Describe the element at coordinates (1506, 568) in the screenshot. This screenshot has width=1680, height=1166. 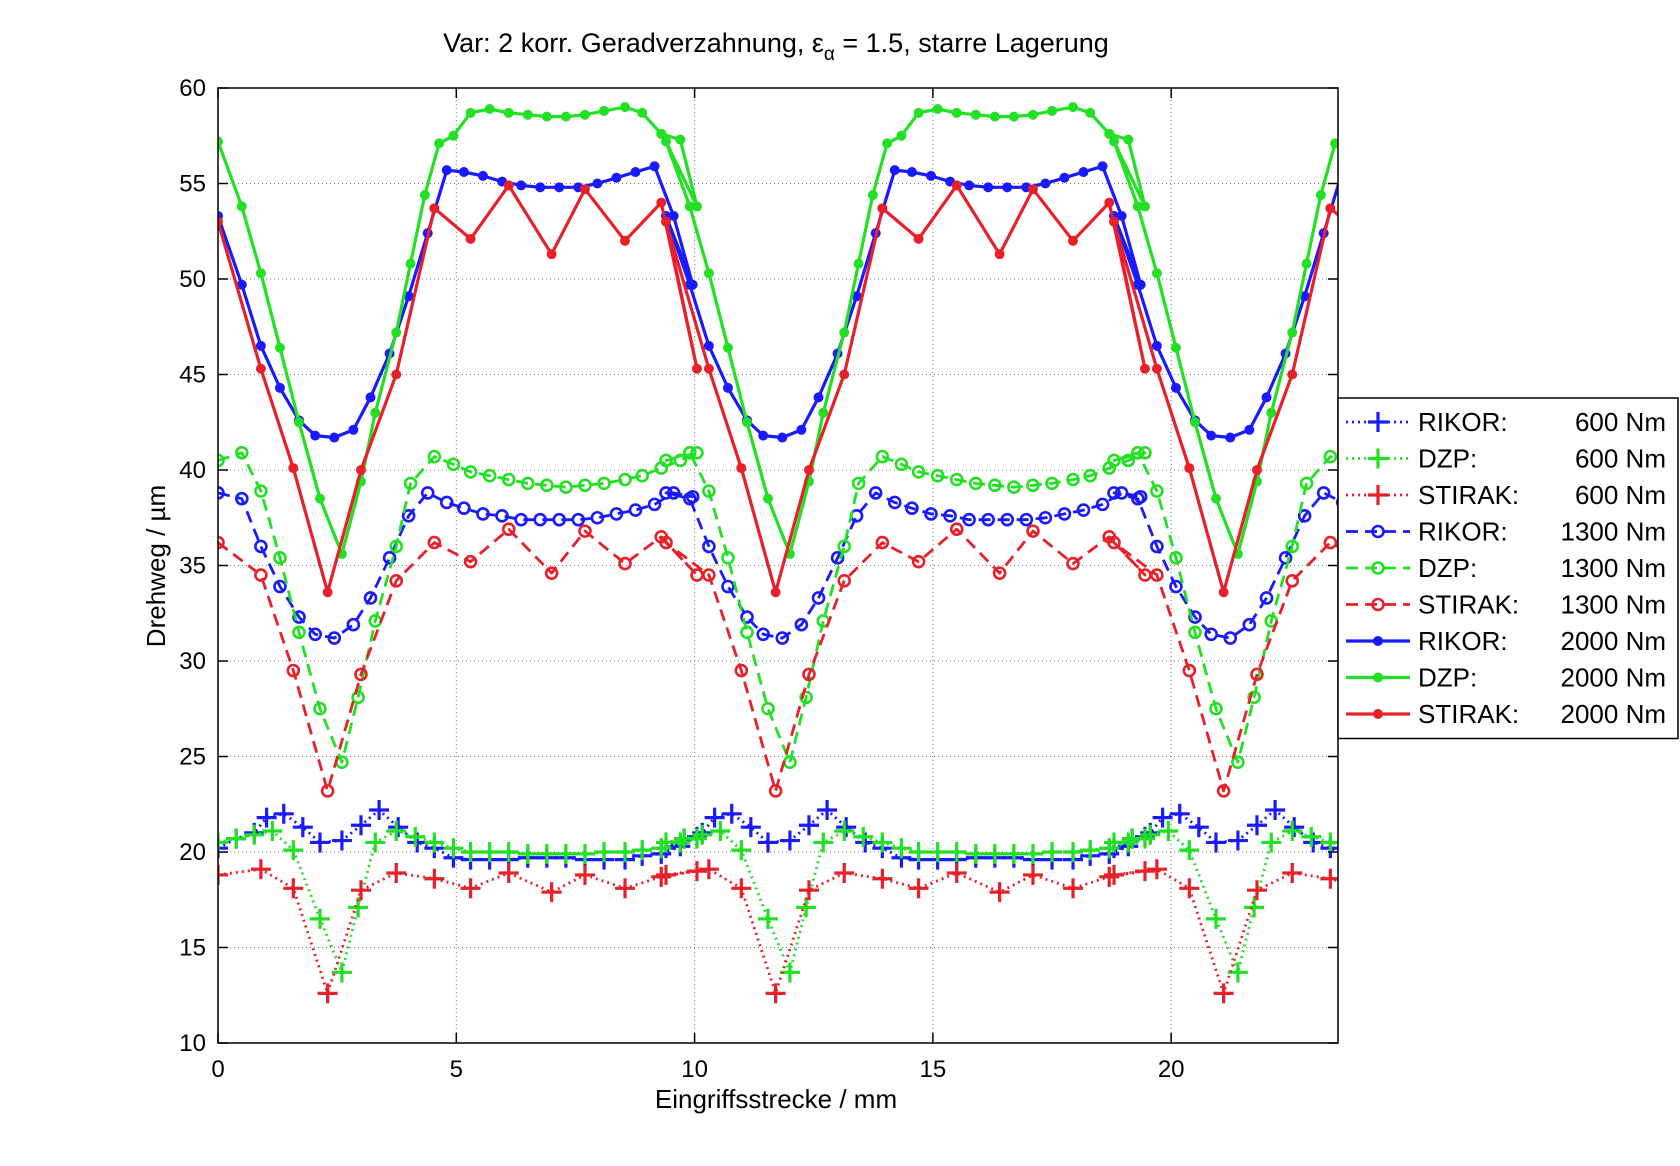
I see `legend-entry: DZP: 1300 Nm` at that location.